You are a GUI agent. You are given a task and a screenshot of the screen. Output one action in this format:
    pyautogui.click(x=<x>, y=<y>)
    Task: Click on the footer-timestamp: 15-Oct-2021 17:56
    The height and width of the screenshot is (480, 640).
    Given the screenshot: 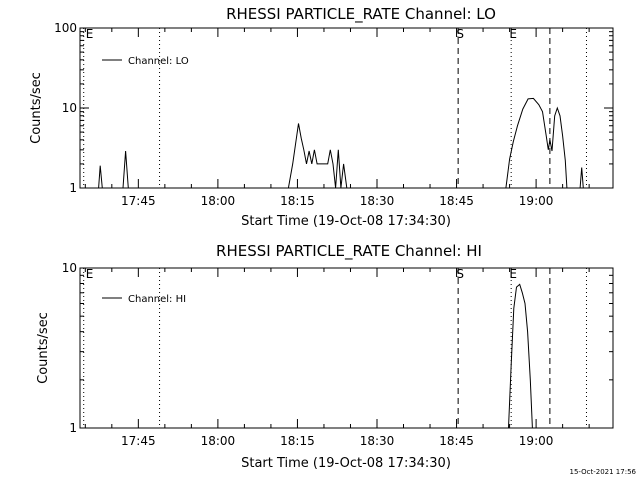 What is the action you would take?
    pyautogui.click(x=603, y=472)
    